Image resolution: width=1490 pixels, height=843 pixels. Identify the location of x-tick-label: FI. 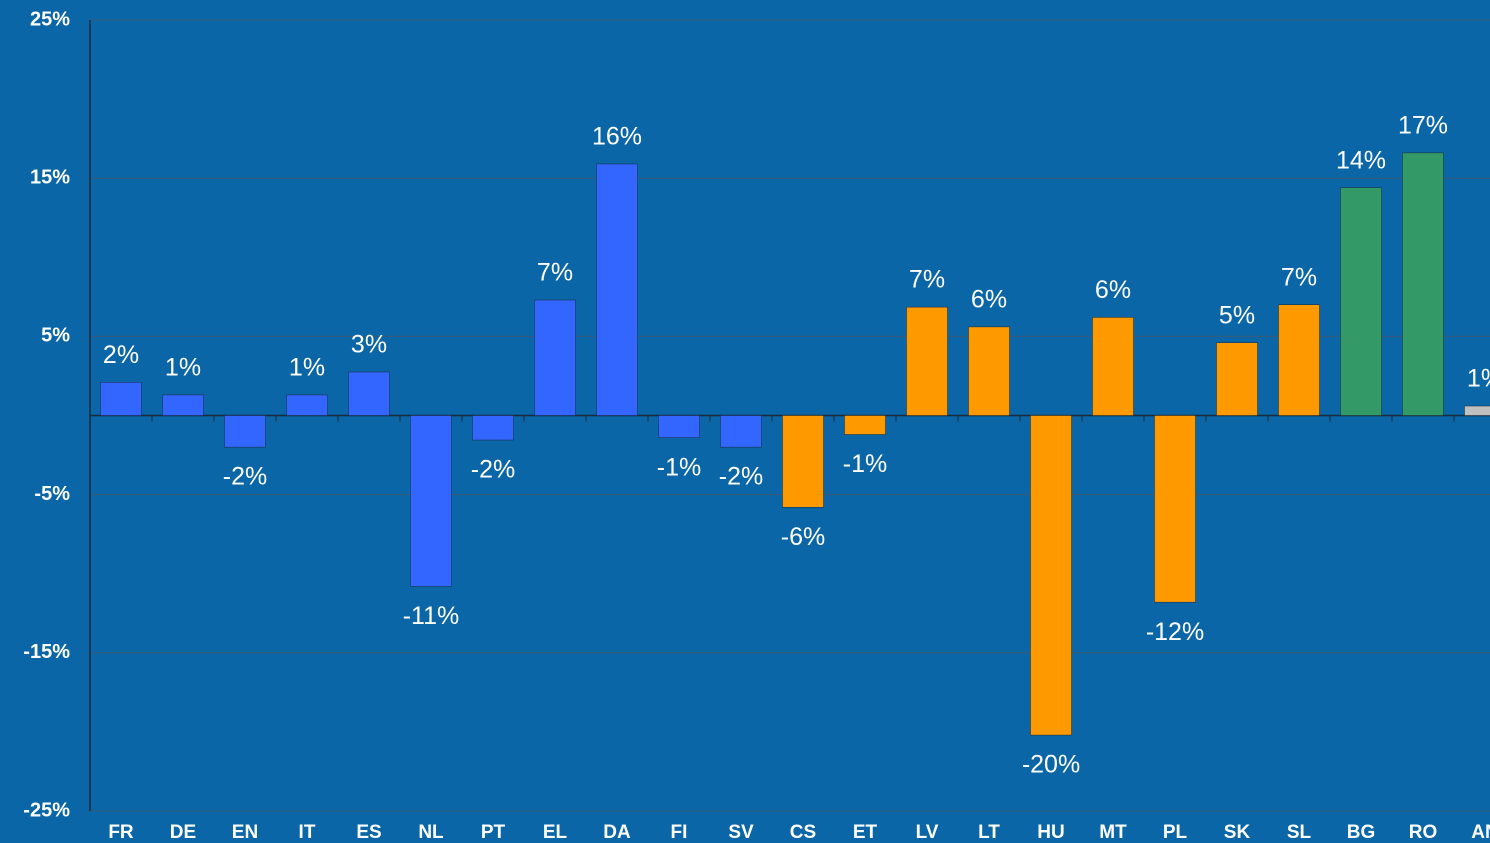
(679, 832).